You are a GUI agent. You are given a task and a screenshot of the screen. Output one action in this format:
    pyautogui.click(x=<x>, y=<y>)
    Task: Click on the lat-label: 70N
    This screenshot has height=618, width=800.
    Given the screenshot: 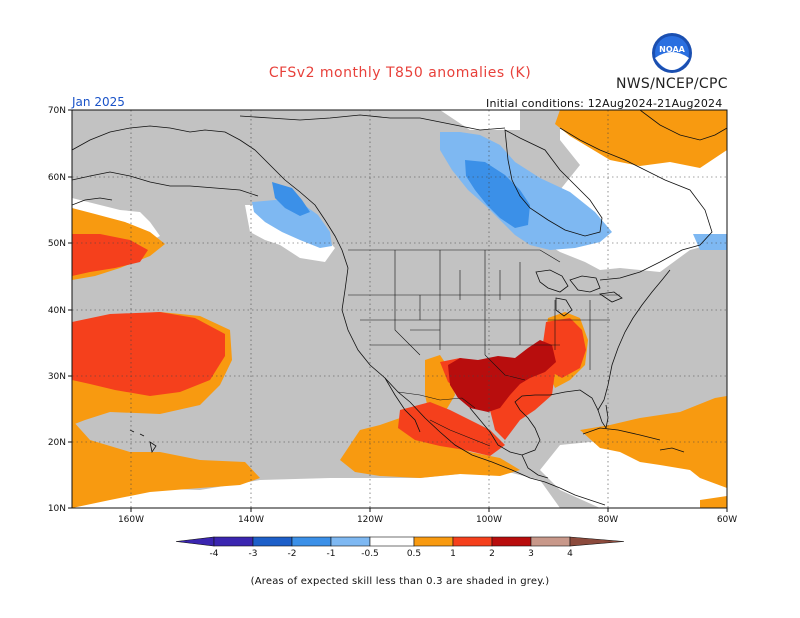 What is the action you would take?
    pyautogui.click(x=57, y=111)
    